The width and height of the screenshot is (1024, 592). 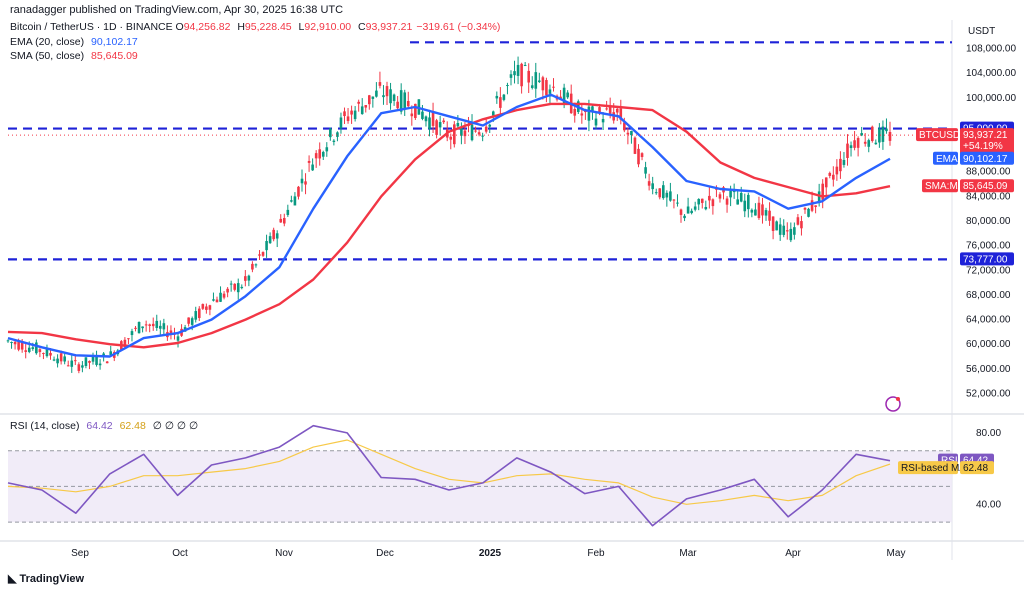 What do you see at coordinates (985, 259) in the screenshot?
I see `support-tag-text: 73,777.00` at bounding box center [985, 259].